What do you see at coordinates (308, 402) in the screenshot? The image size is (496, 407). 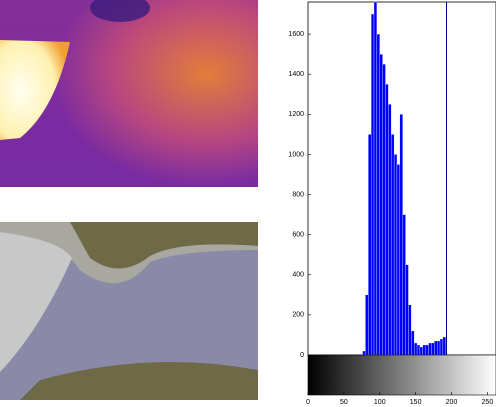 I see `x-tick-label: 0` at bounding box center [308, 402].